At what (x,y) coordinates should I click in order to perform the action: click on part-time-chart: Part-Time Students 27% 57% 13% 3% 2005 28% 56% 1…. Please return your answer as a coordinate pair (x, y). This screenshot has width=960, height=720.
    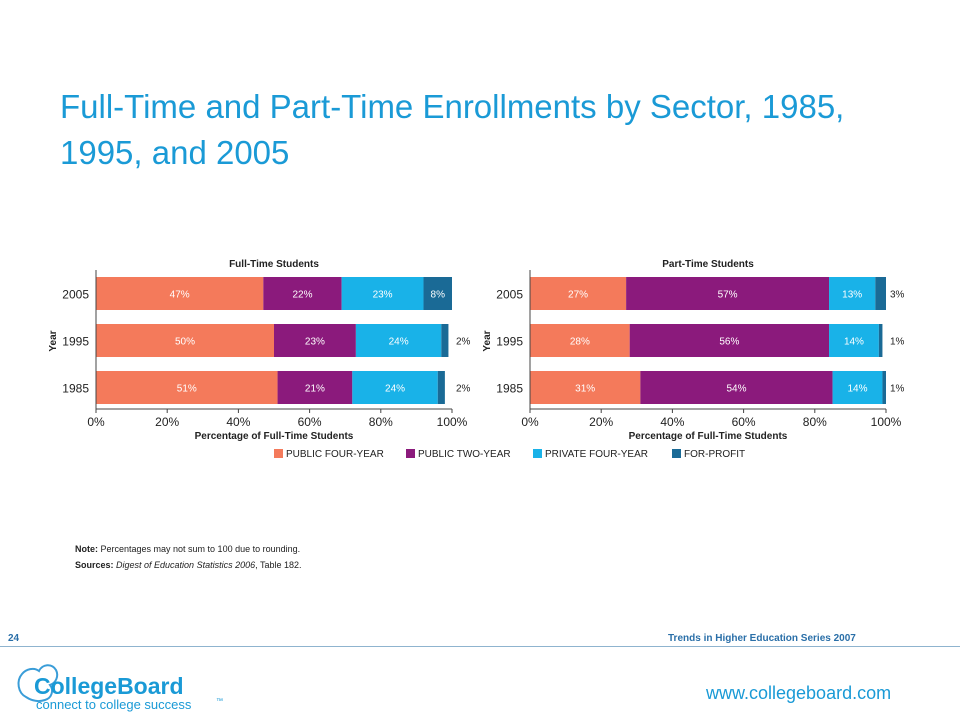
    Looking at the image, I should click on (693, 350).